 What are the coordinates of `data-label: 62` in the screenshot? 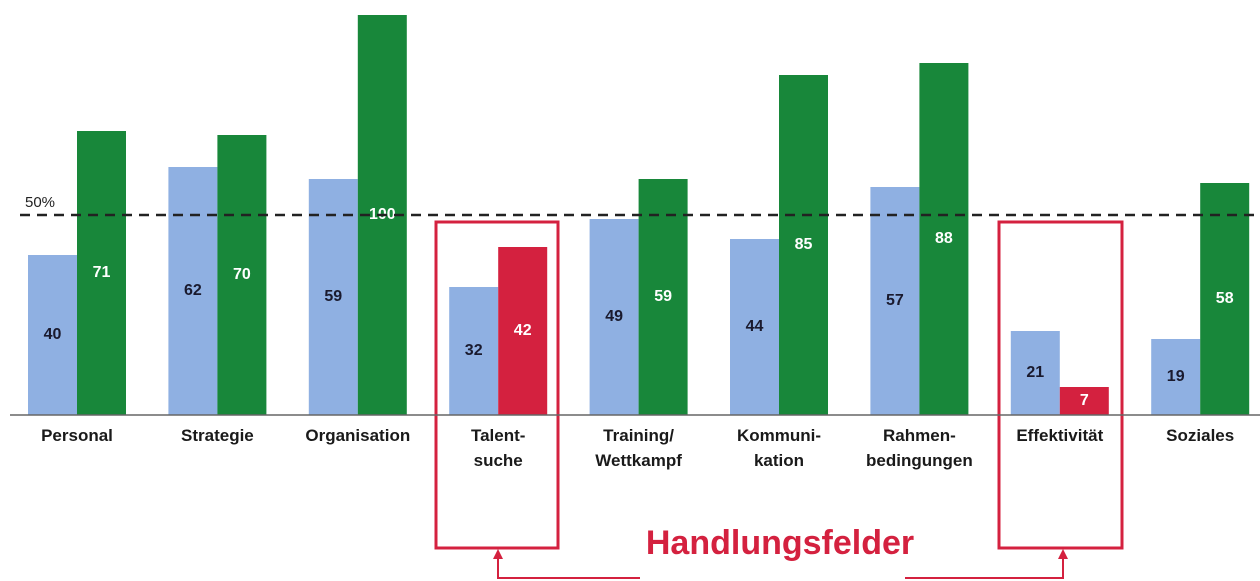 It's located at (193, 290).